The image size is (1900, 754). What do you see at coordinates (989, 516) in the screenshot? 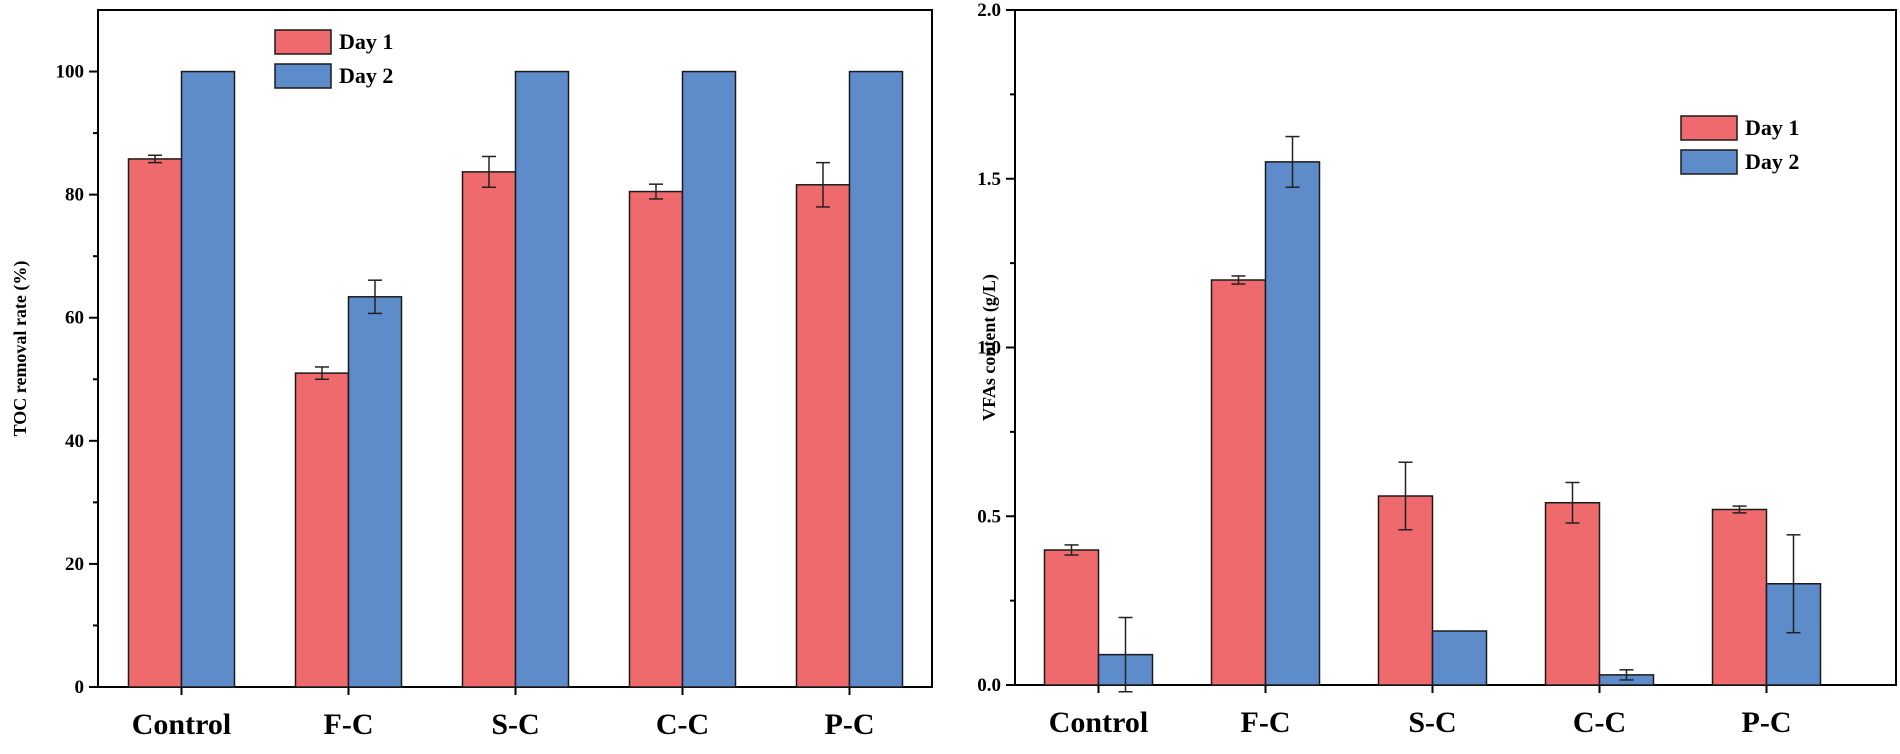
I see `y-tick-label: 0.5` at bounding box center [989, 516].